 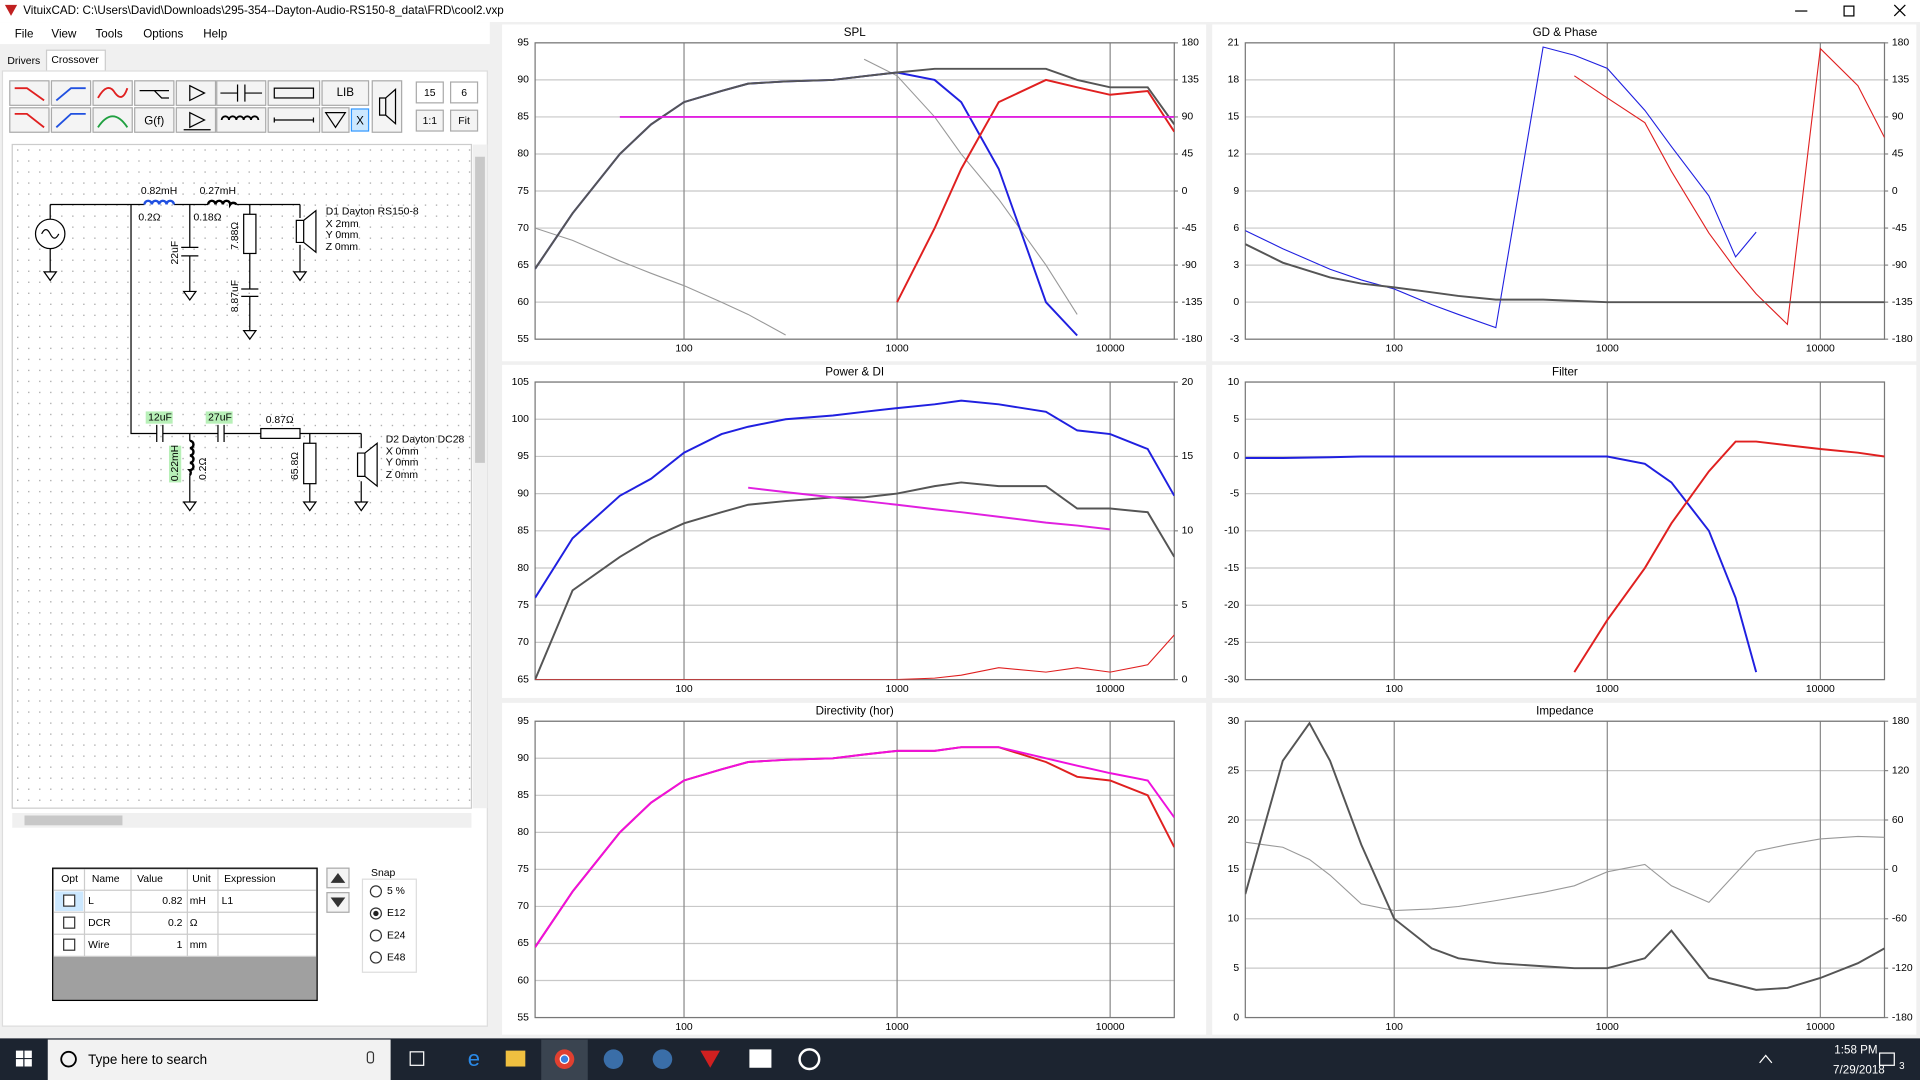 What do you see at coordinates (215, 33) in the screenshot?
I see `menu-item: Help` at bounding box center [215, 33].